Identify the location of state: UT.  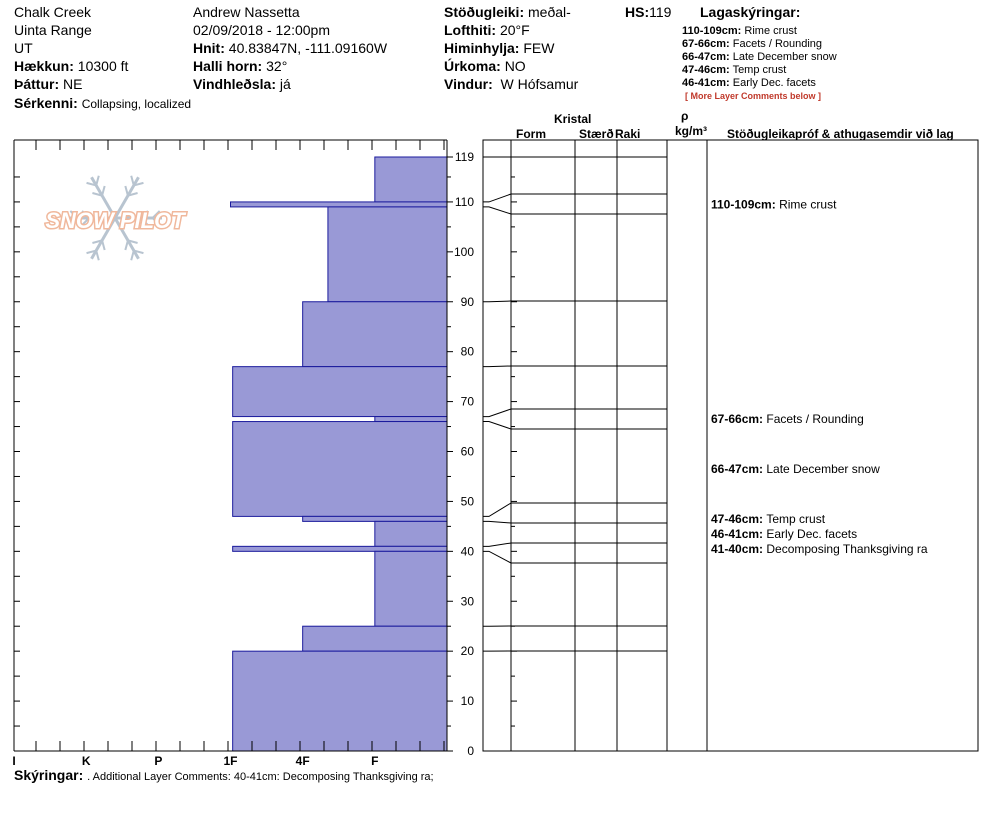
(23, 48).